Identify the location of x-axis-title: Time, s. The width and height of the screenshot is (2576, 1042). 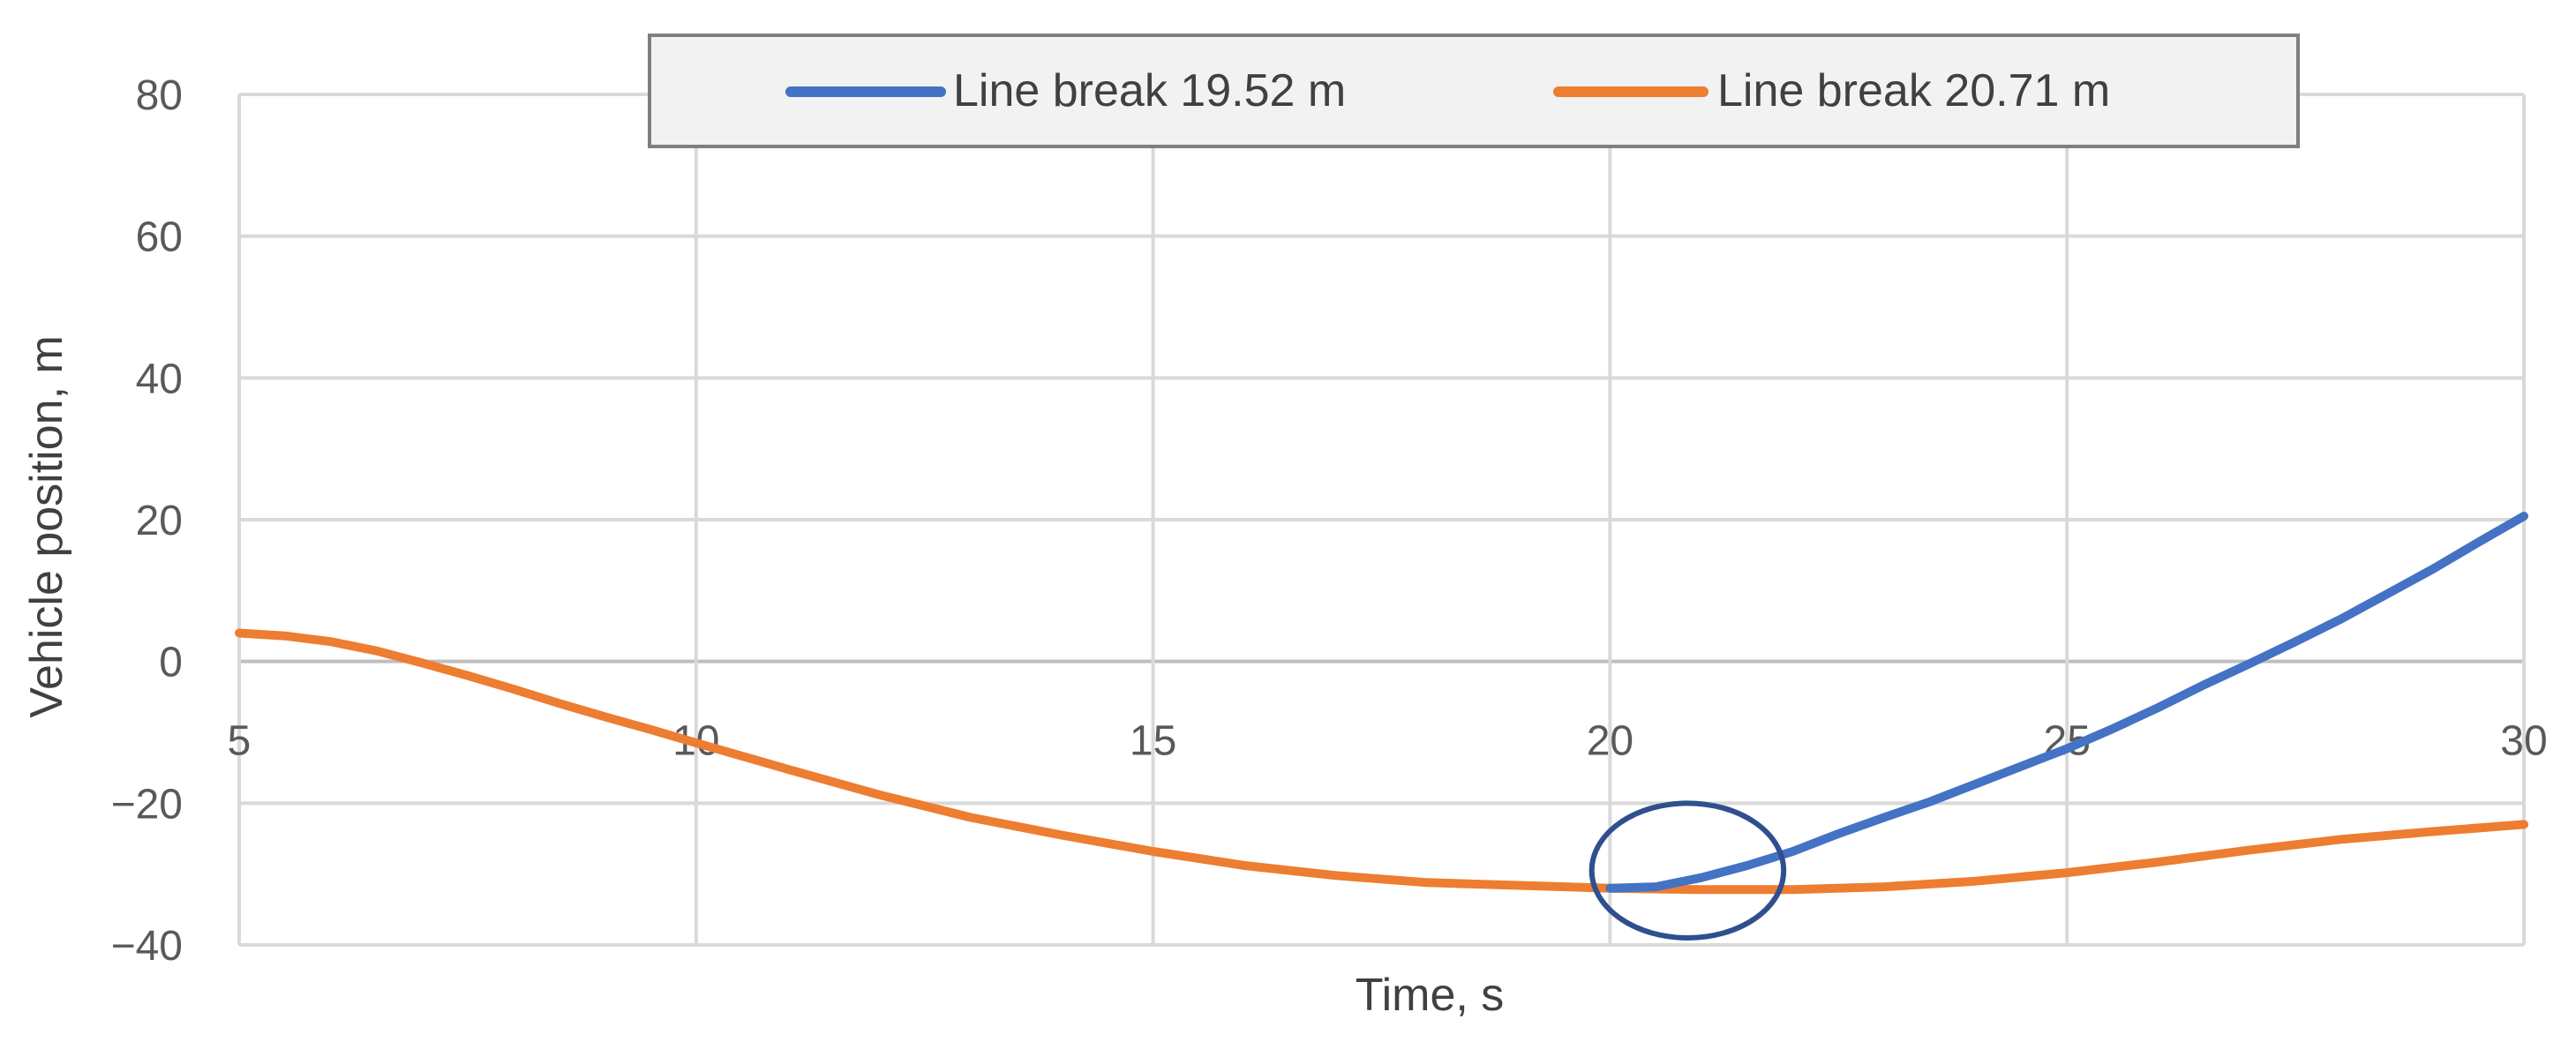
(1430, 995).